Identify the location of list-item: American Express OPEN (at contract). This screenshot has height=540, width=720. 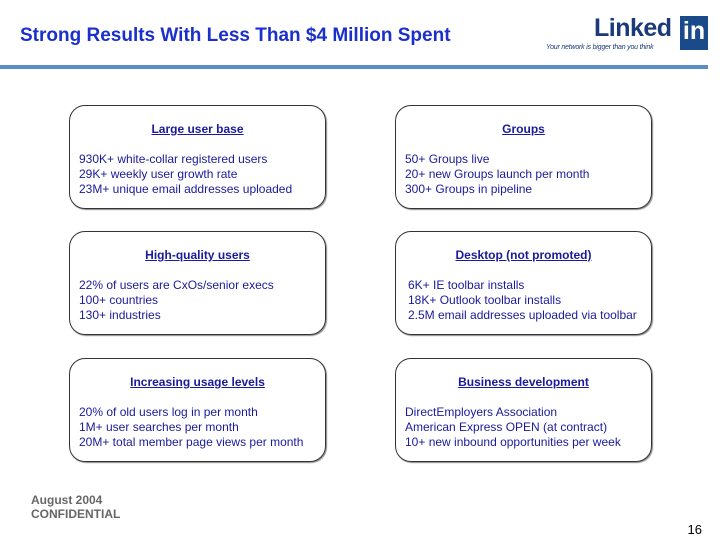
(506, 427).